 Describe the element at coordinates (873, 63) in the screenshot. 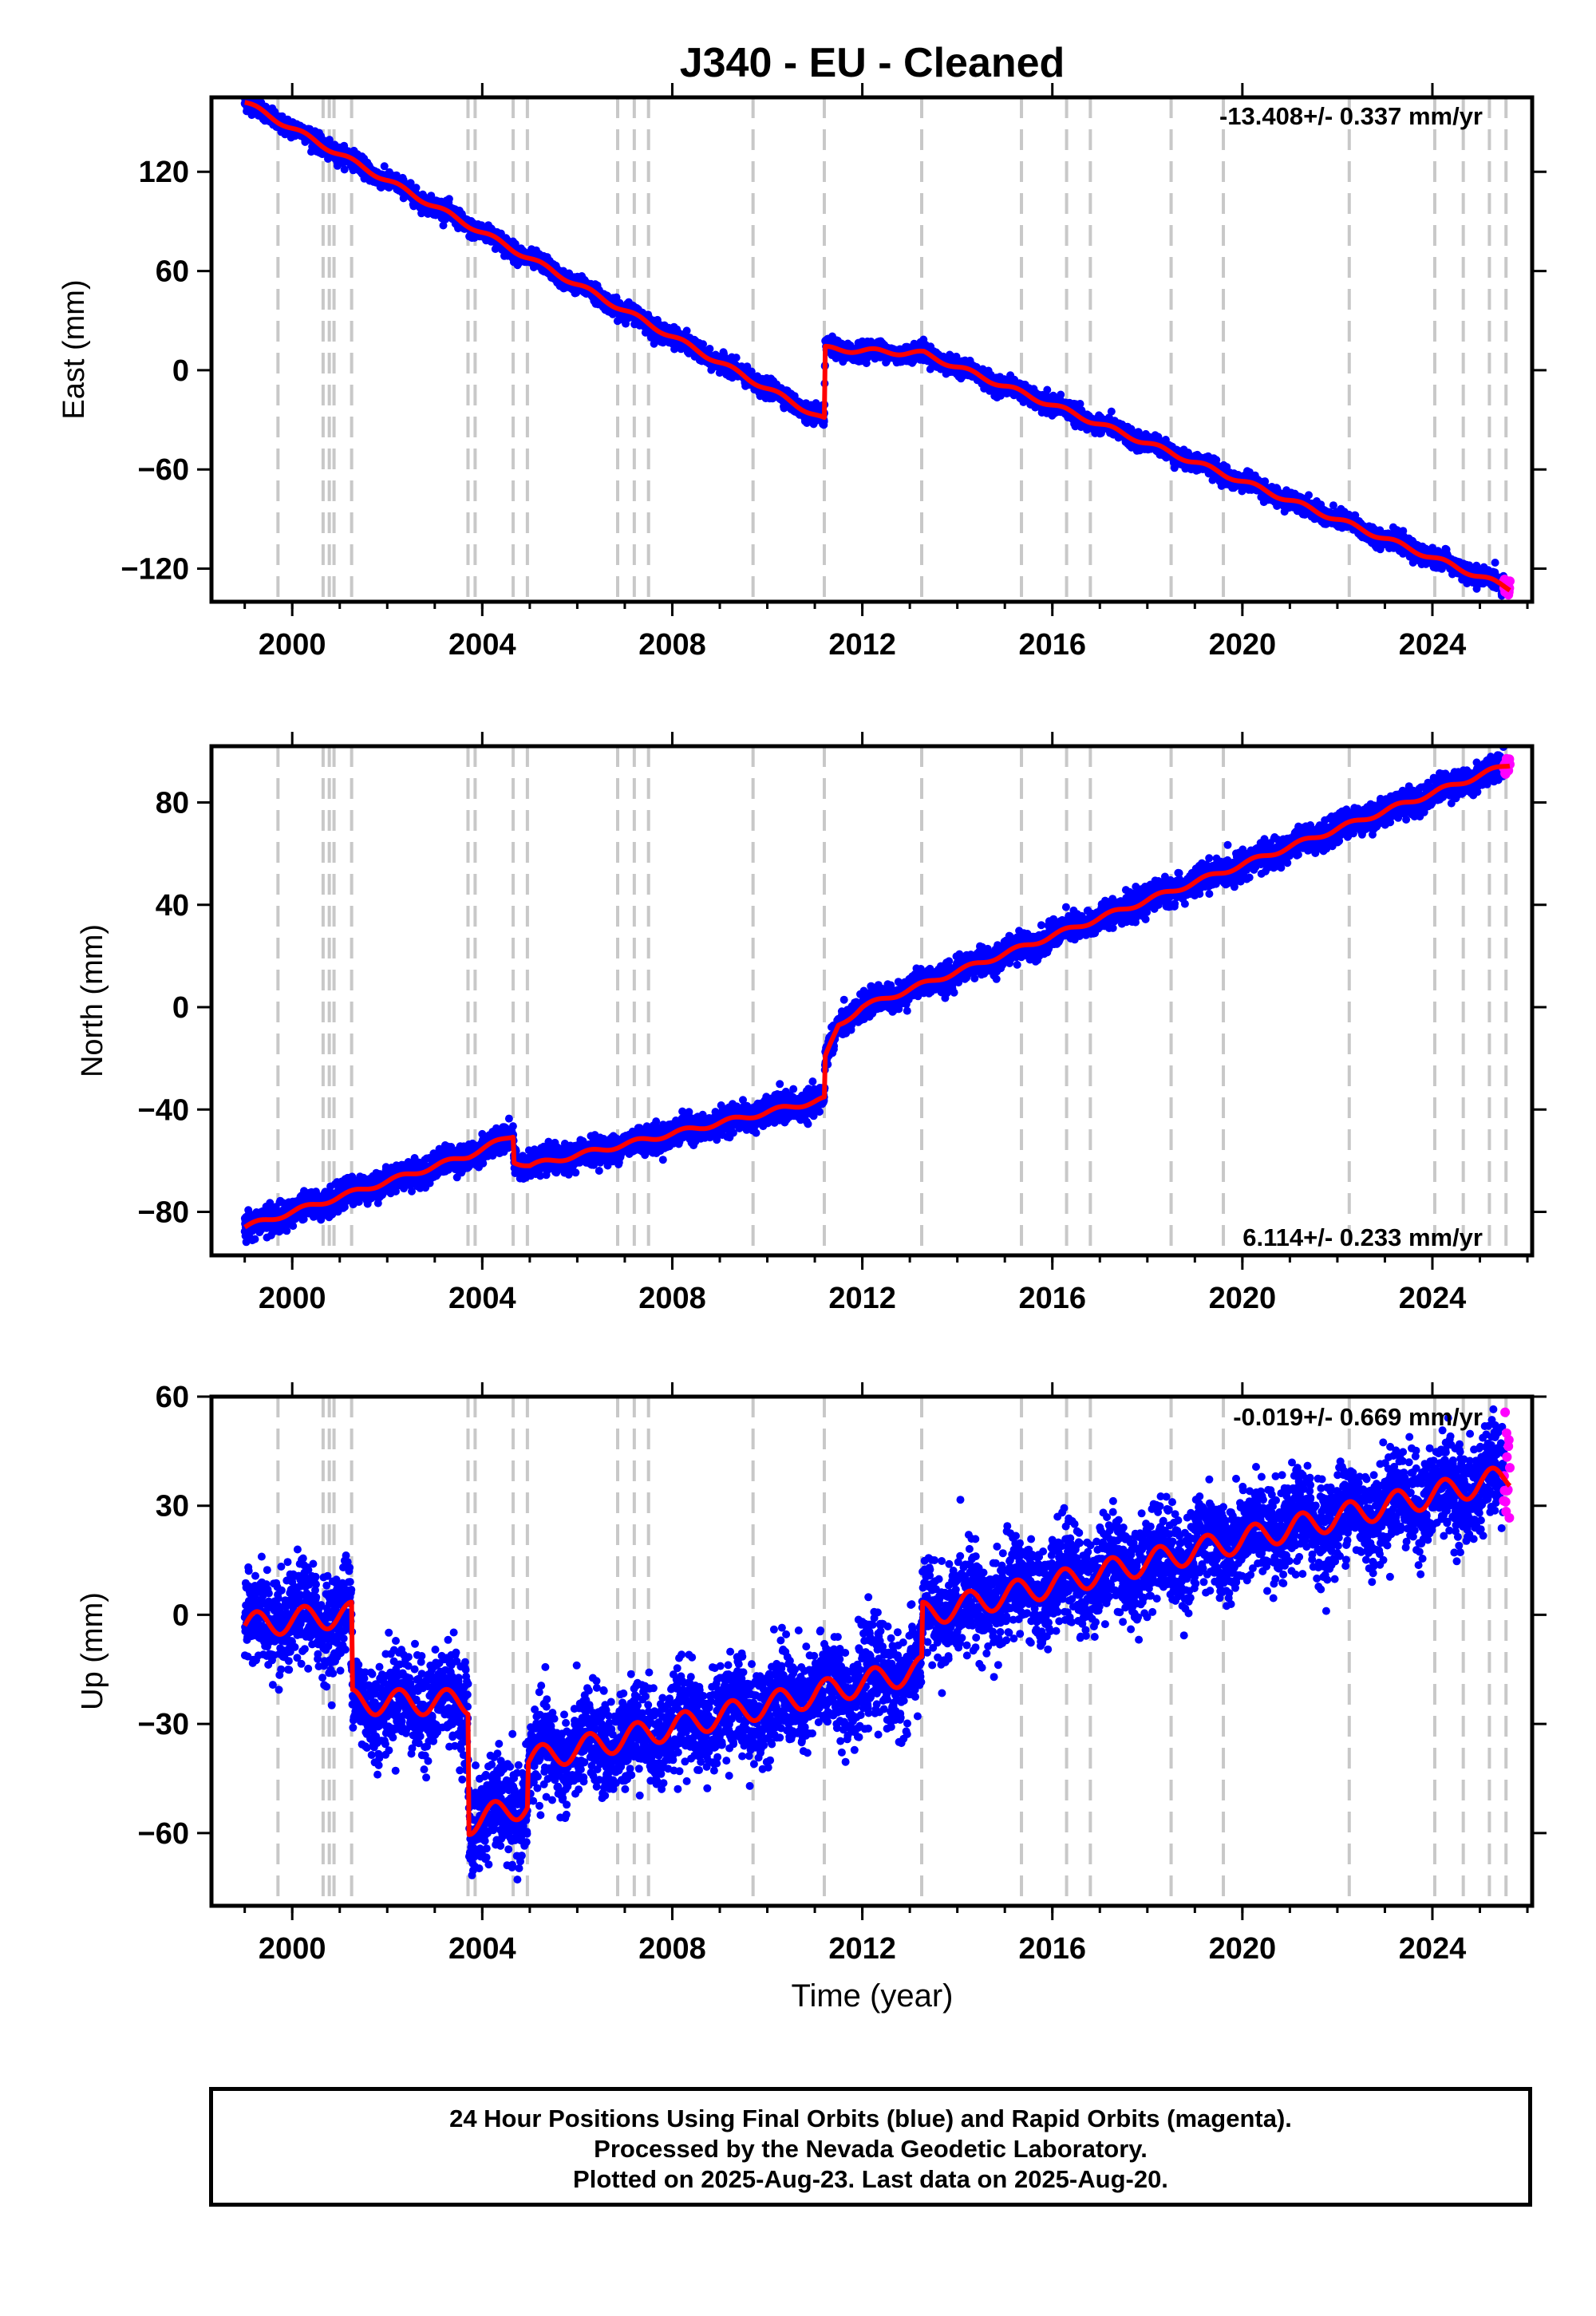

I see `chart-title: J340 - EU - Cleaned` at that location.